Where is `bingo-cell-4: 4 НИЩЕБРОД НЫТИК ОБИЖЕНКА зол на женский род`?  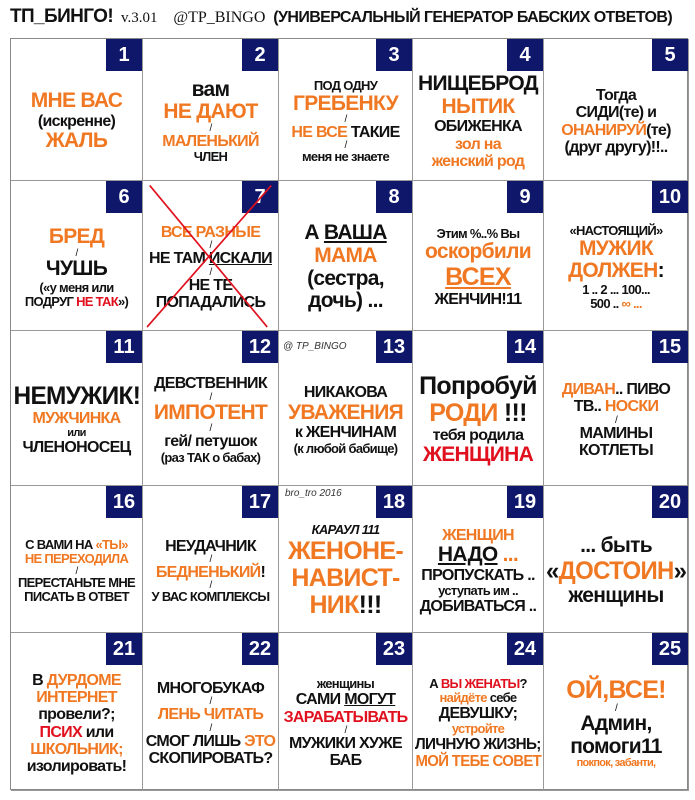
bingo-cell-4: 4 НИЩЕБРОД НЫТИК ОБИЖЕНКА зол на женский род is located at coordinates (478, 110).